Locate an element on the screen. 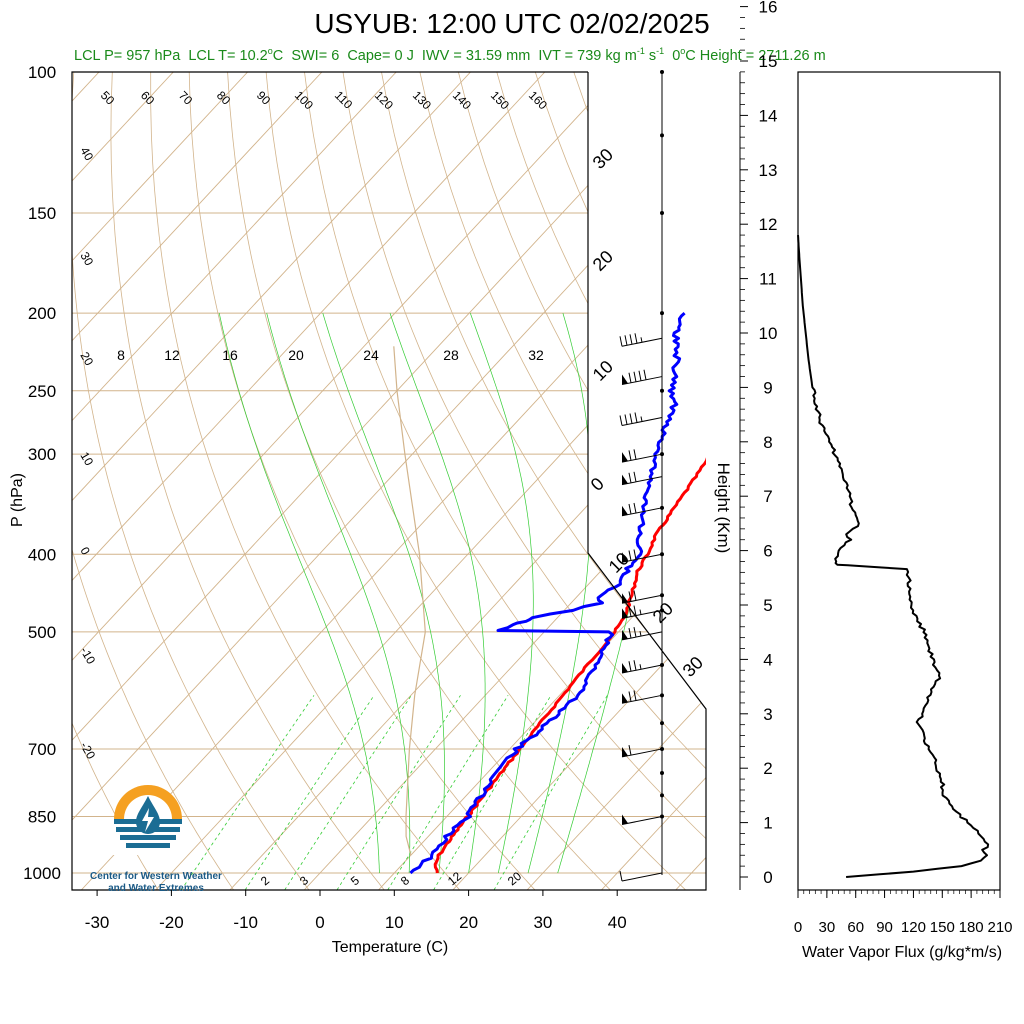  ivt-exponent-2: -1 is located at coordinates (660, 51).